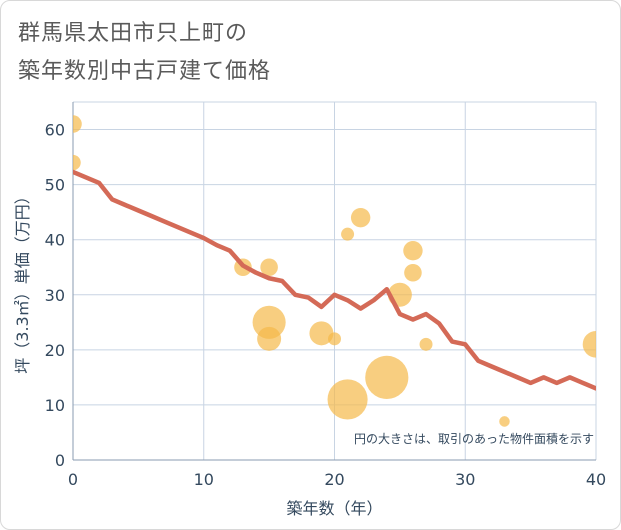 Image resolution: width=621 pixels, height=530 pixels. What do you see at coordinates (73, 479) in the screenshot?
I see `x-tick-label: 0` at bounding box center [73, 479].